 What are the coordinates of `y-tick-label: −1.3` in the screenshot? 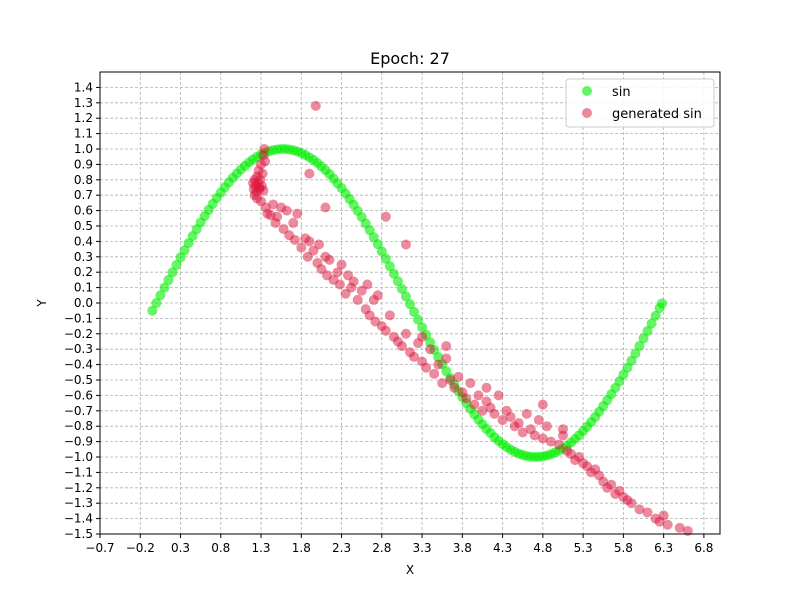 It's located at (78, 503).